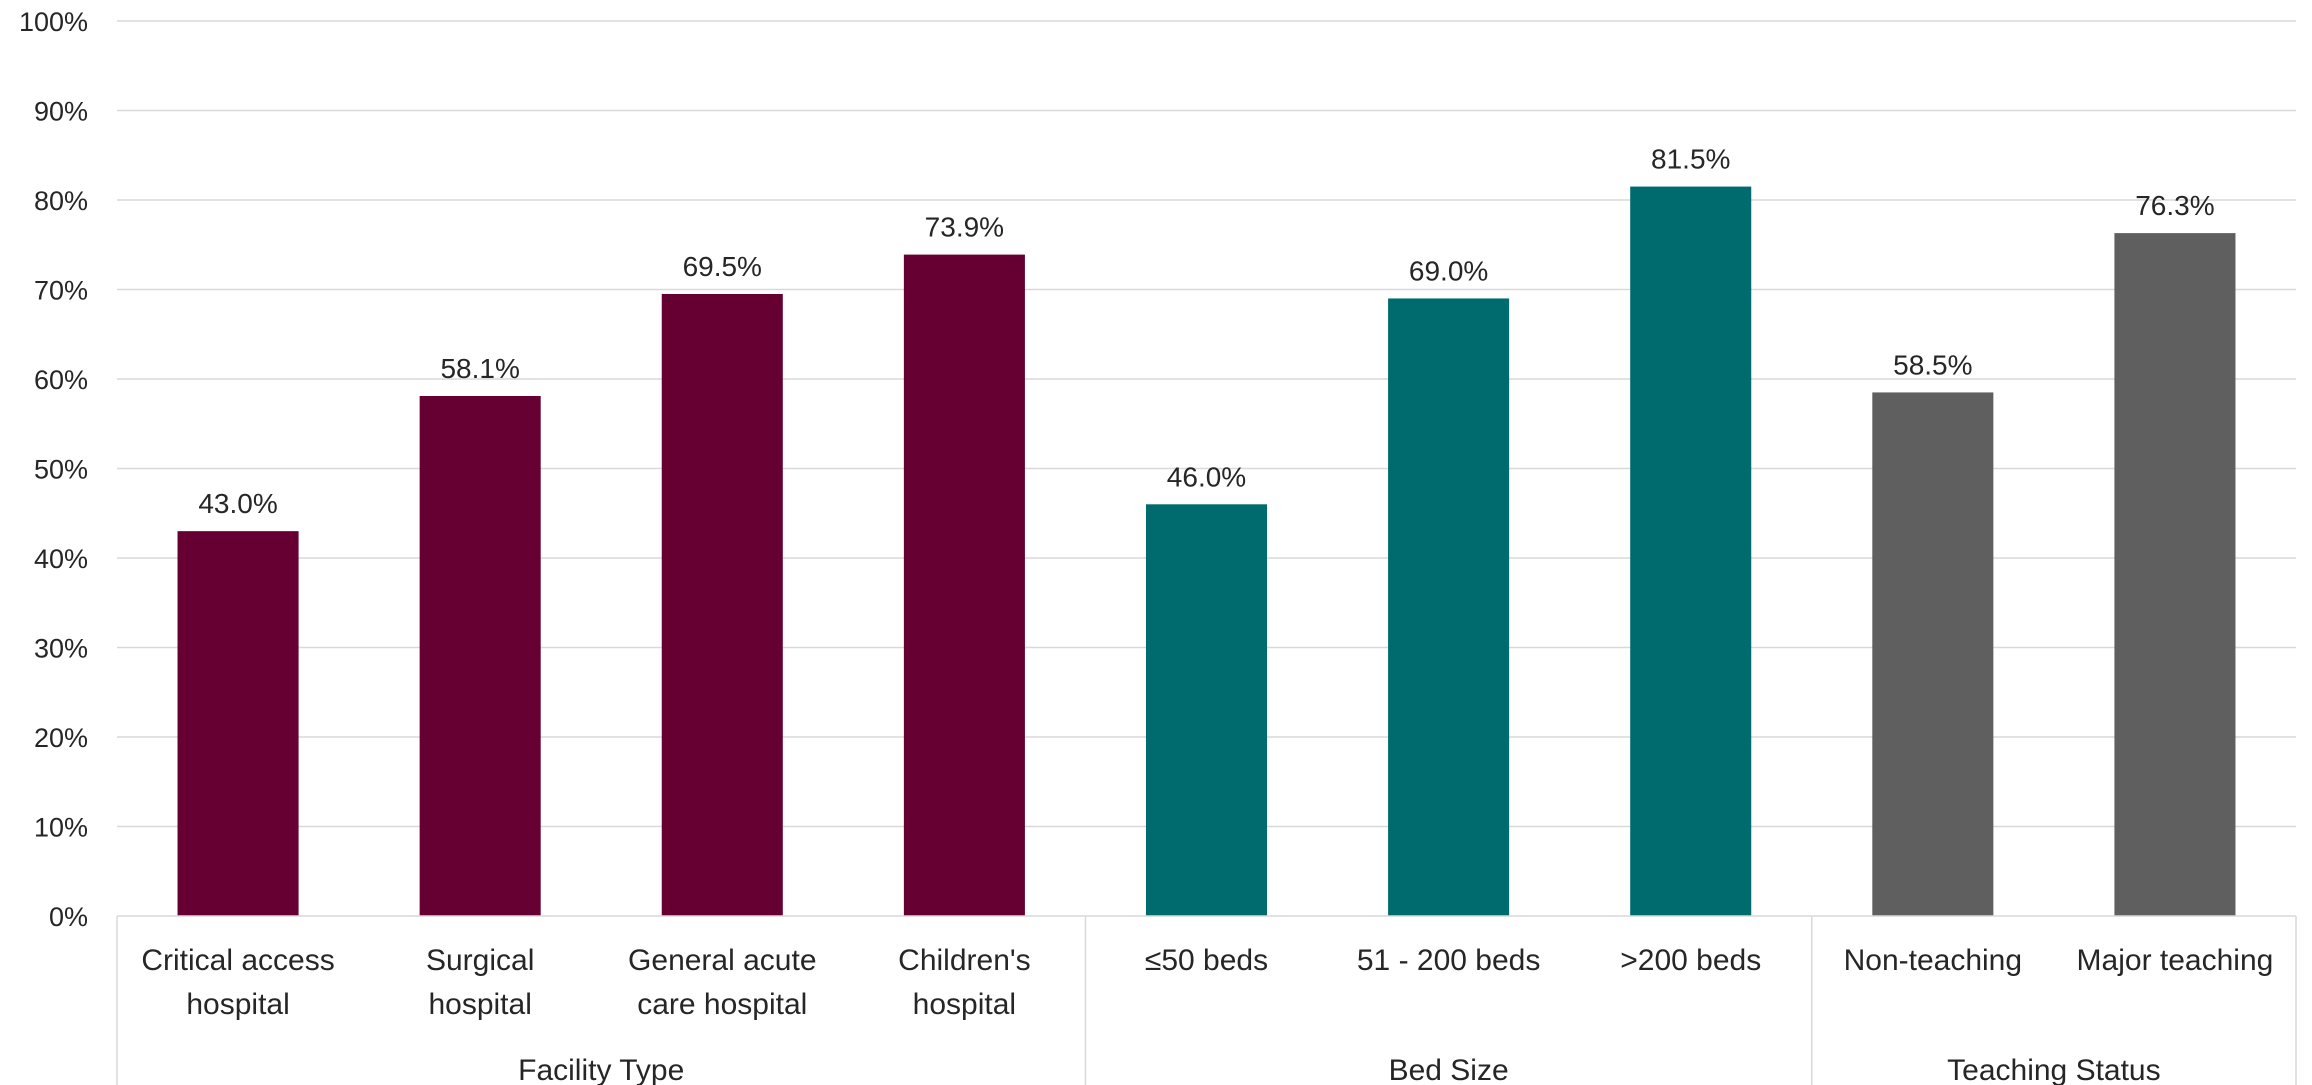 The width and height of the screenshot is (2312, 1085). Describe the element at coordinates (1206, 476) in the screenshot. I see `data-label: 46.0%` at that location.